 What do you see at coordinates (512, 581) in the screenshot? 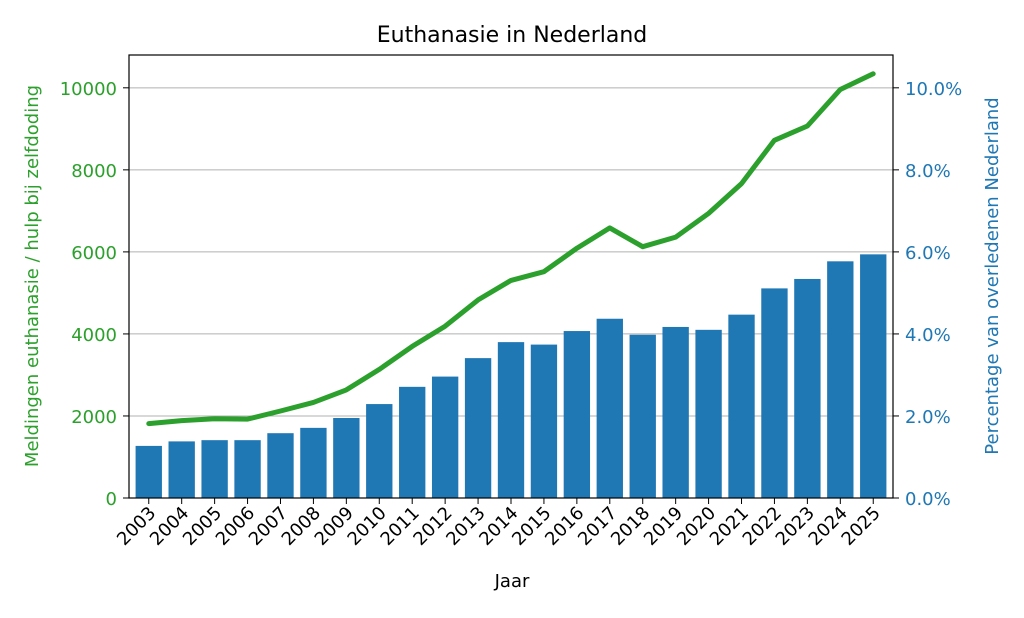
I see `x-axis-label: Jaar` at bounding box center [512, 581].